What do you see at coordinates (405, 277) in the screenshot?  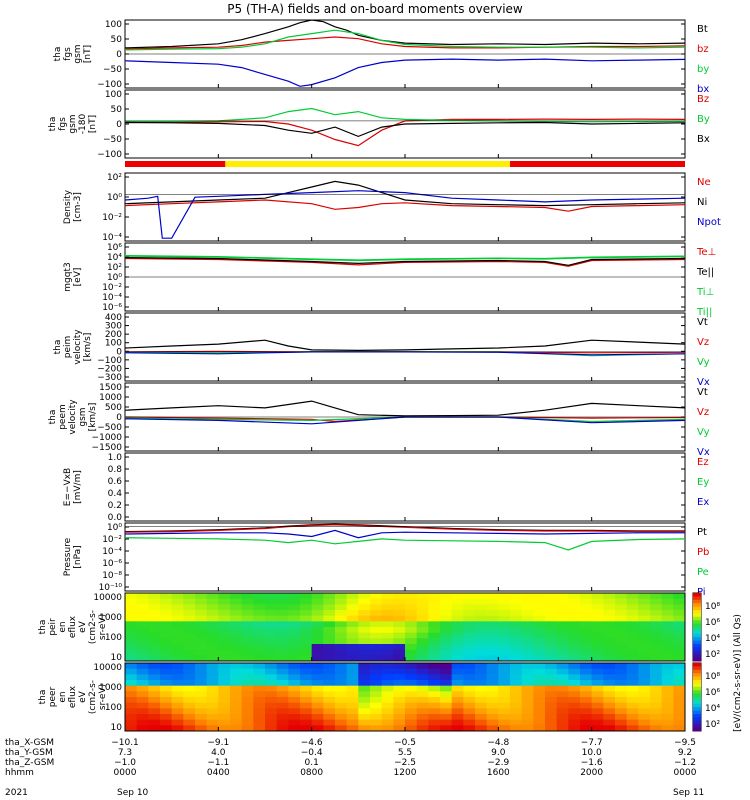 I see `panel-temperature` at bounding box center [405, 277].